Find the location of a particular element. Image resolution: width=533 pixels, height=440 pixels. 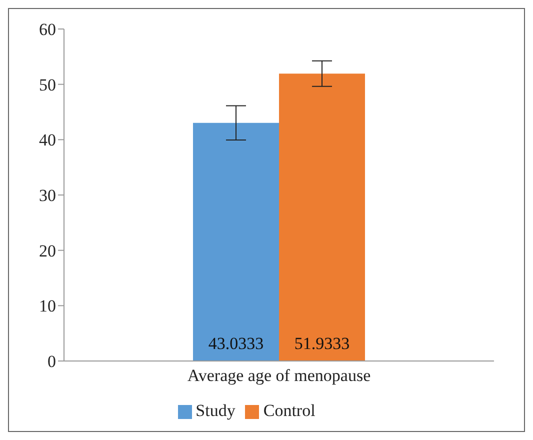

legend-label: Control is located at coordinates (289, 410).